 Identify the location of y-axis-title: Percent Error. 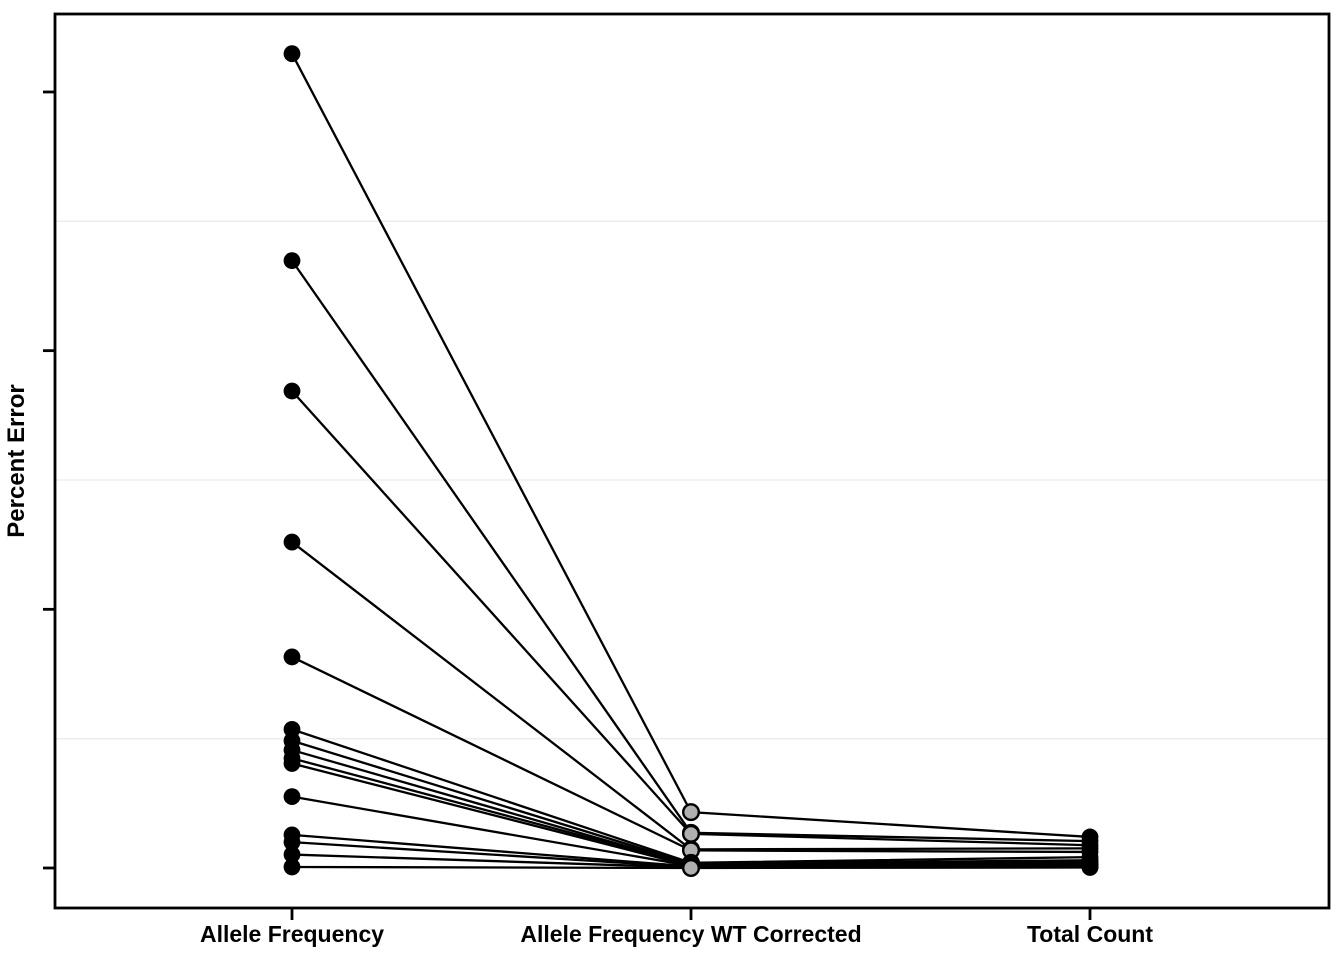
(16, 460).